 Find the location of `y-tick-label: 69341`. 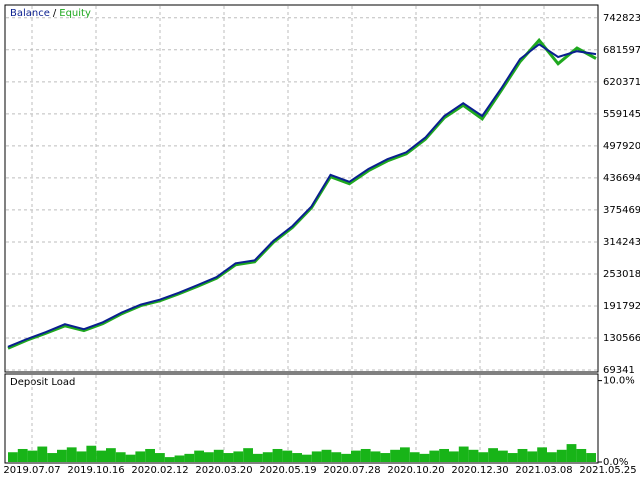

y-tick-label: 69341 is located at coordinates (619, 370).